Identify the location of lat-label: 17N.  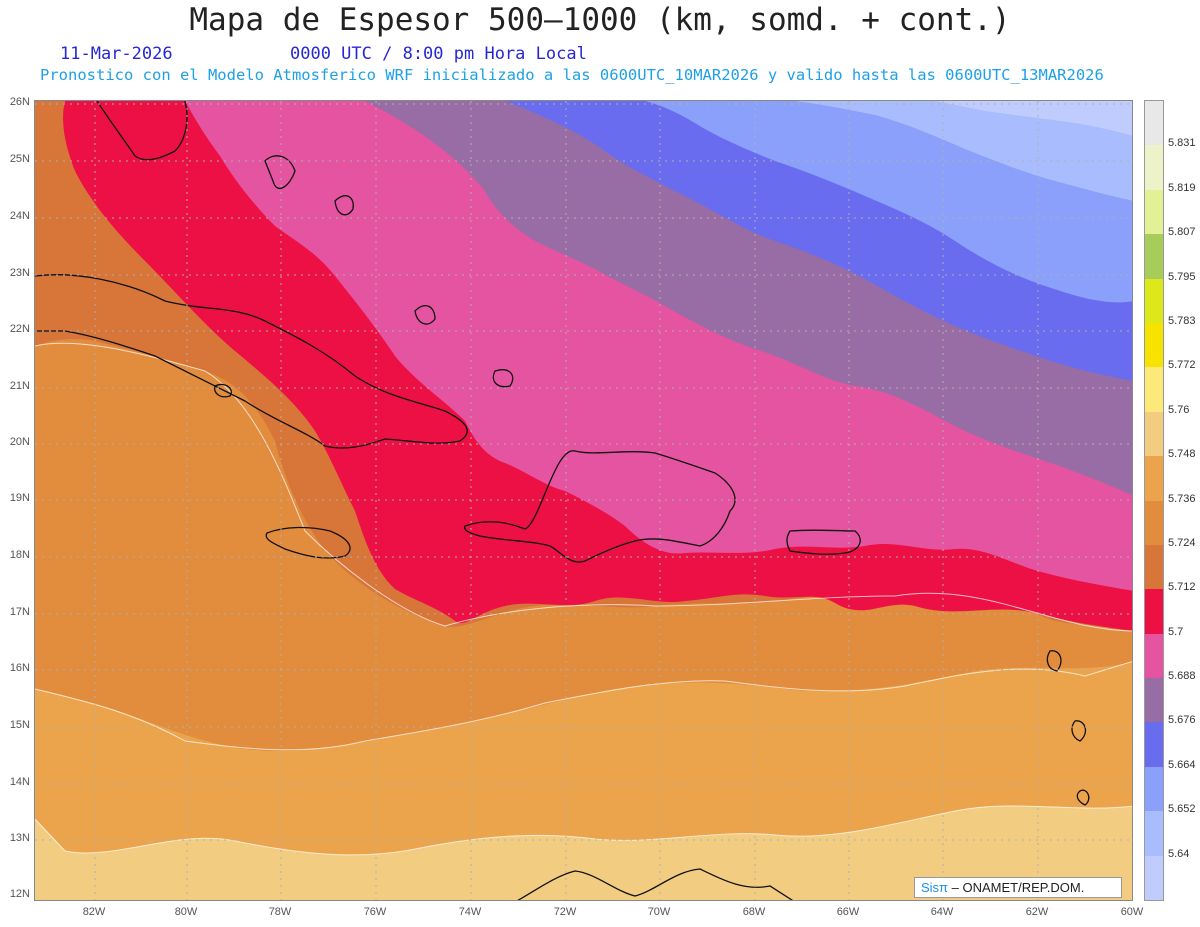
(19, 612).